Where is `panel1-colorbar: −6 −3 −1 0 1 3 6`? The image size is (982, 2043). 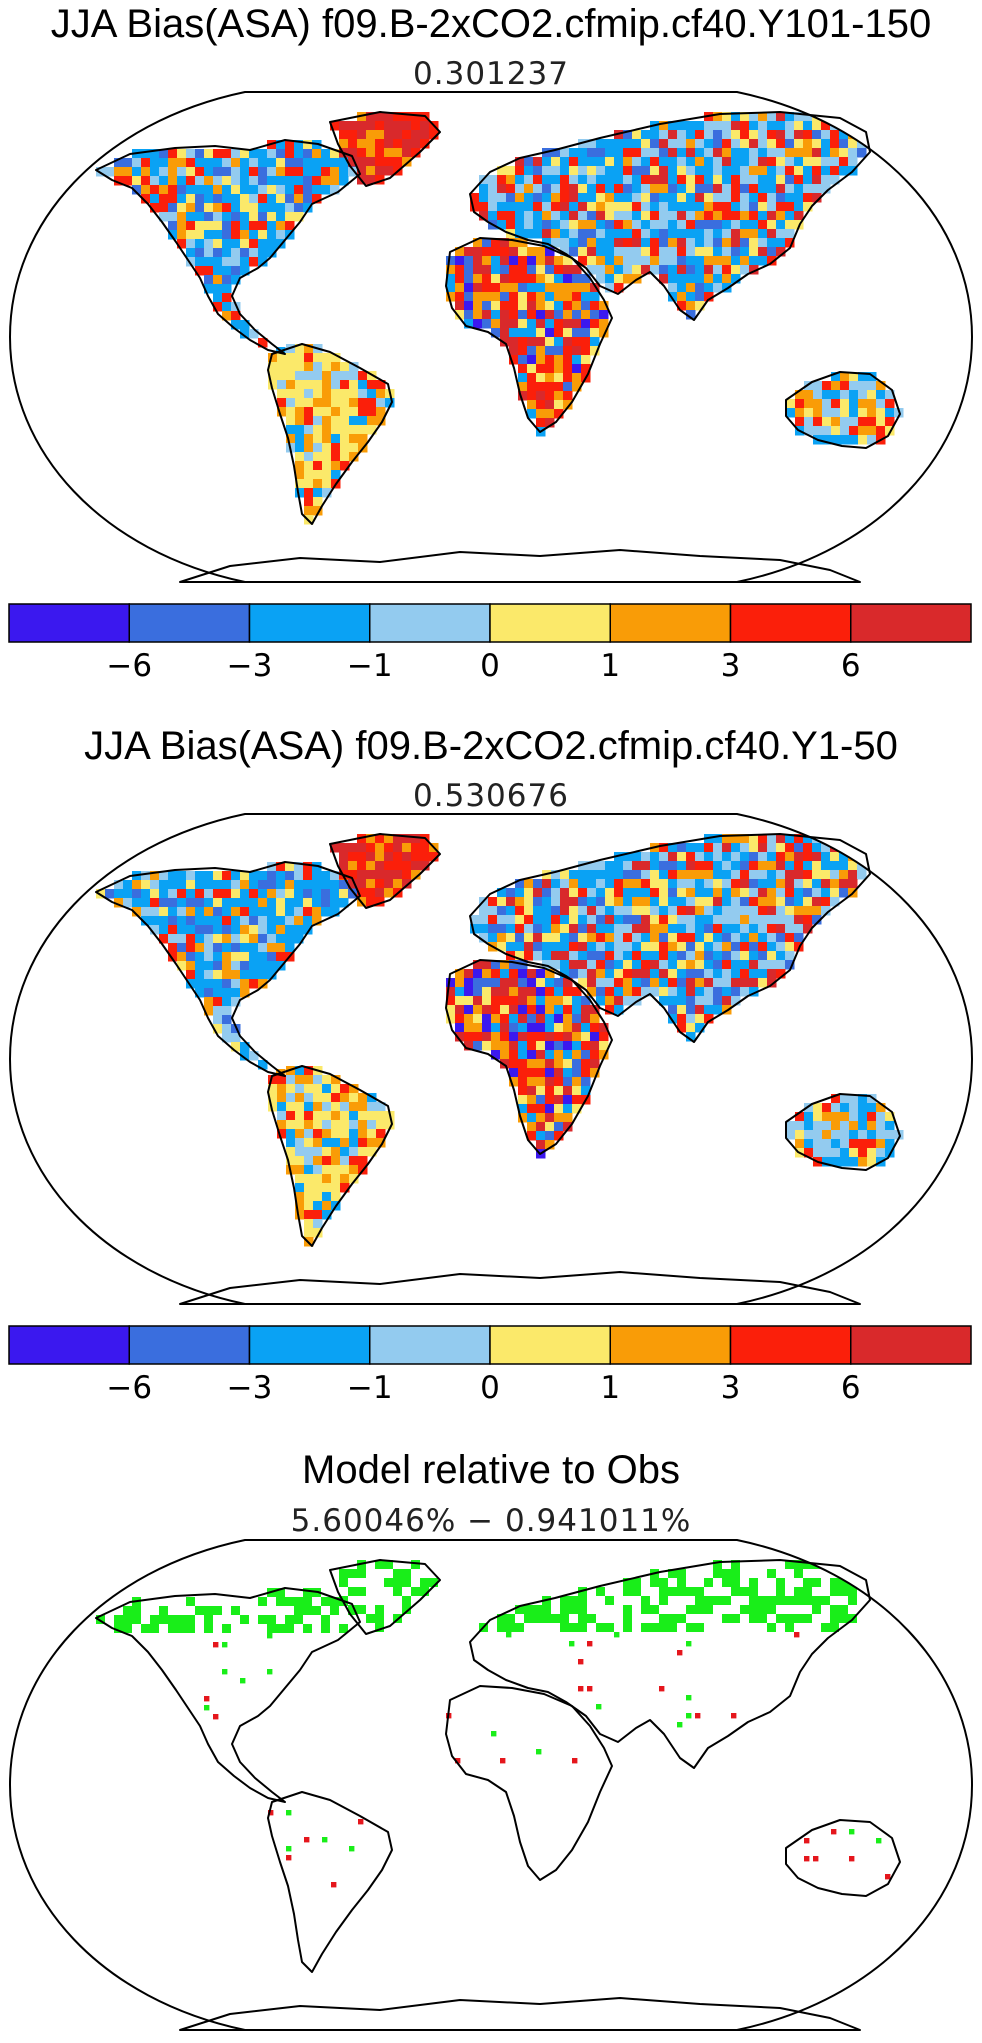
panel1-colorbar: −6 −3 −1 0 1 3 6 is located at coordinates (490, 641).